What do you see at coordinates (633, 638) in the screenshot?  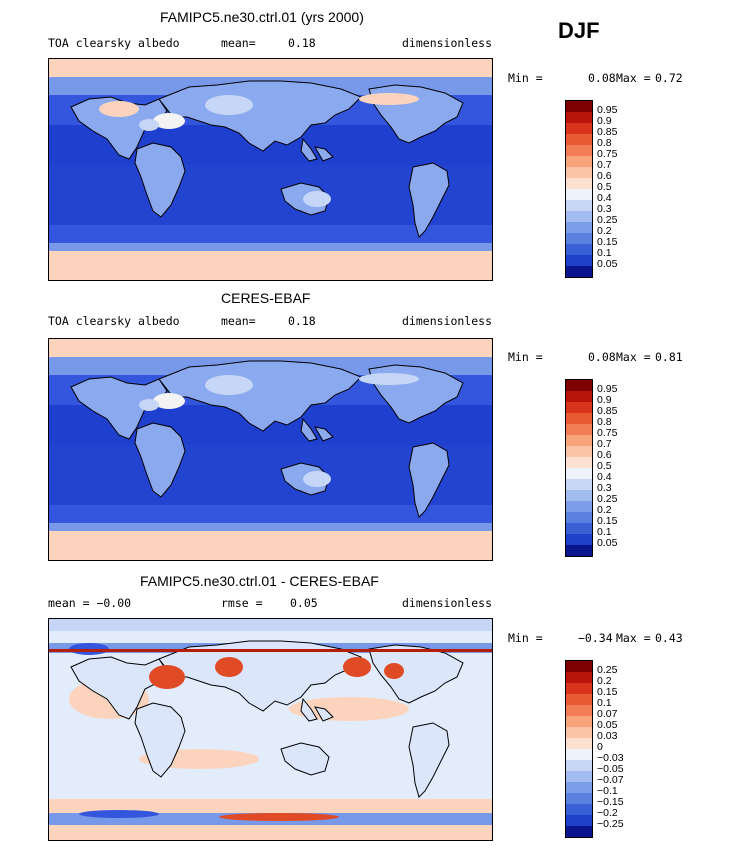 I see `max-label: Max =` at bounding box center [633, 638].